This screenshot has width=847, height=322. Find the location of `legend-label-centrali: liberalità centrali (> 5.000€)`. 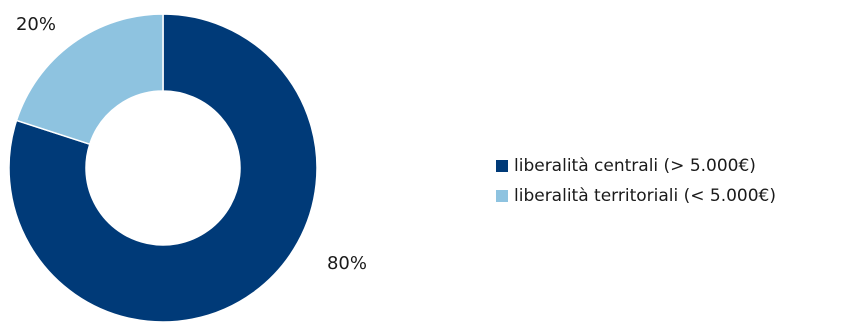

legend-label-centrali: liberalità centrali (> 5.000€) is located at coordinates (635, 166).